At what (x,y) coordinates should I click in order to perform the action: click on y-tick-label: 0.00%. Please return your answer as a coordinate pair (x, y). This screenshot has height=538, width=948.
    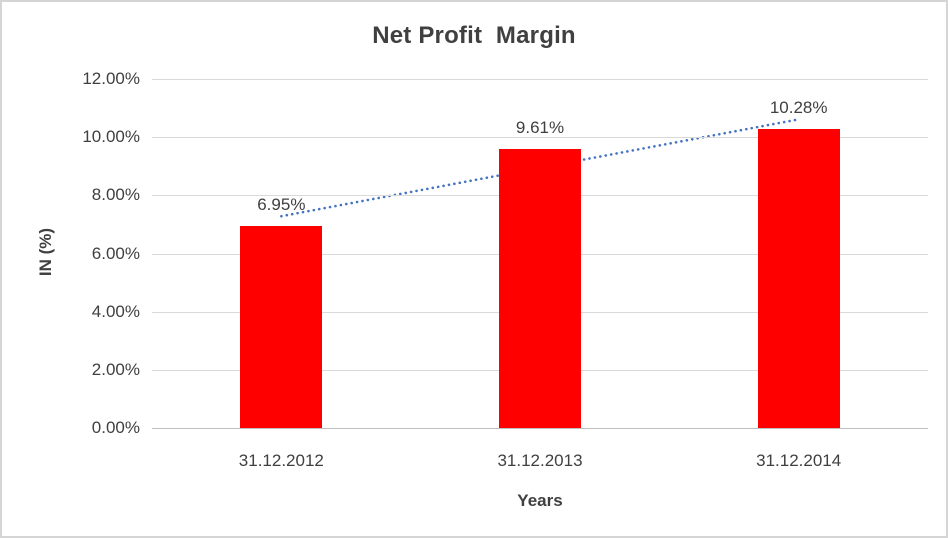
    Looking at the image, I should click on (115, 427).